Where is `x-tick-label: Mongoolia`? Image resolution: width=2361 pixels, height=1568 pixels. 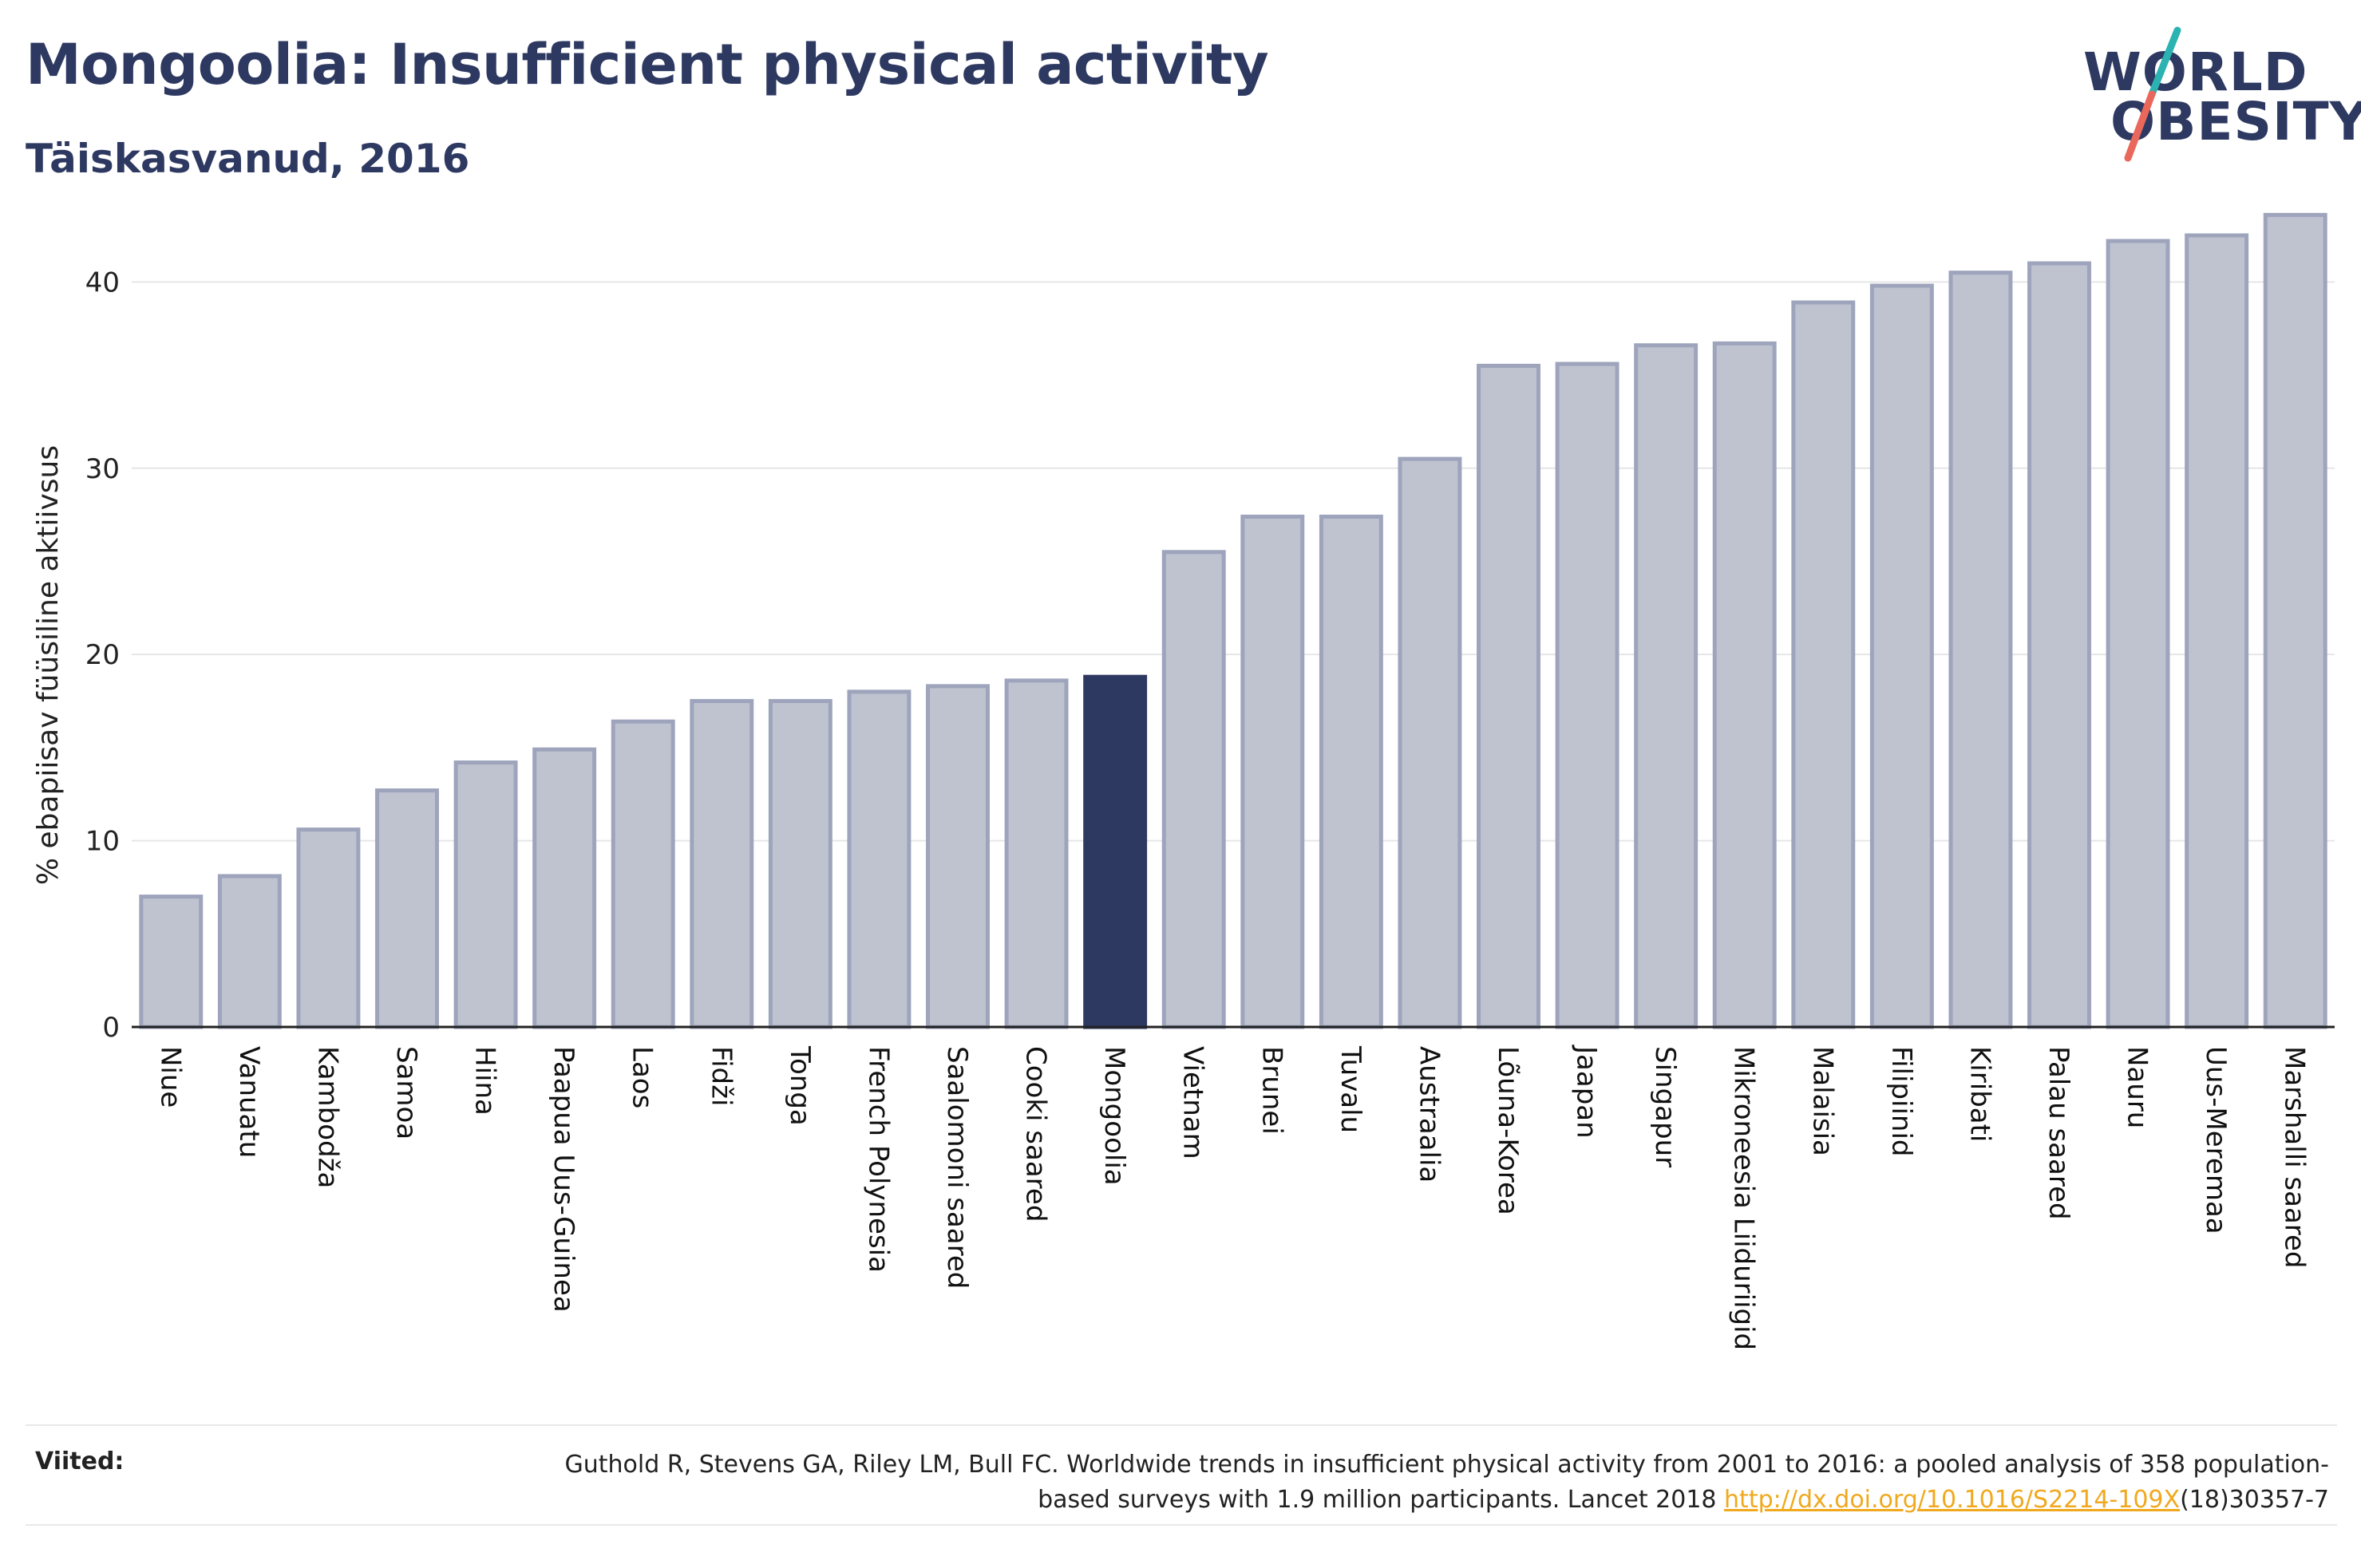 x-tick-label: Mongoolia is located at coordinates (1114, 1116).